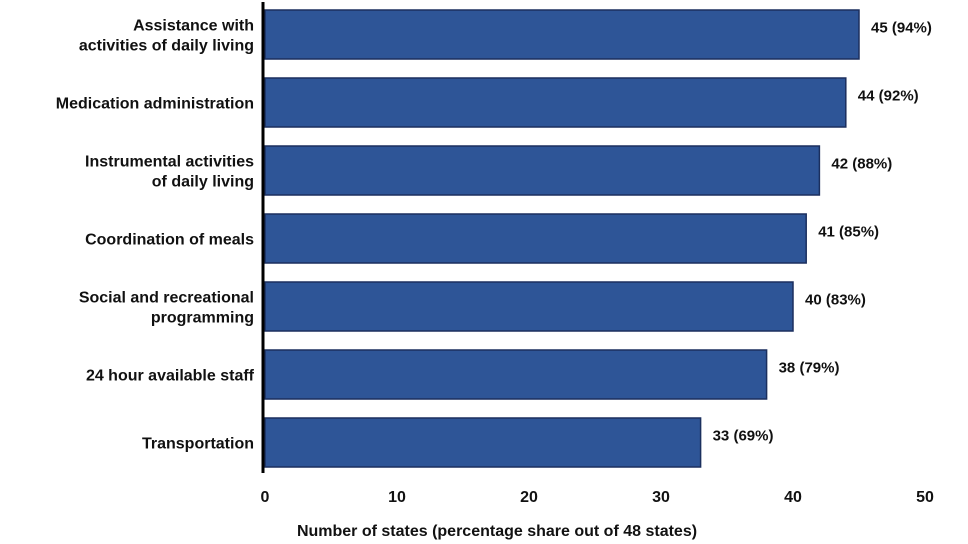 Image resolution: width=968 pixels, height=544 pixels. I want to click on category-label: Instrumental activities, so click(169, 162).